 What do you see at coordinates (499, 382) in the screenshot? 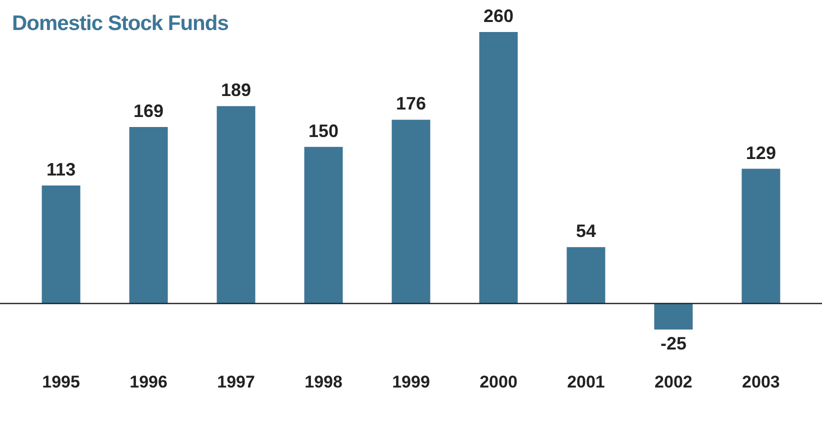
I see `x-tick-label: 2000` at bounding box center [499, 382].